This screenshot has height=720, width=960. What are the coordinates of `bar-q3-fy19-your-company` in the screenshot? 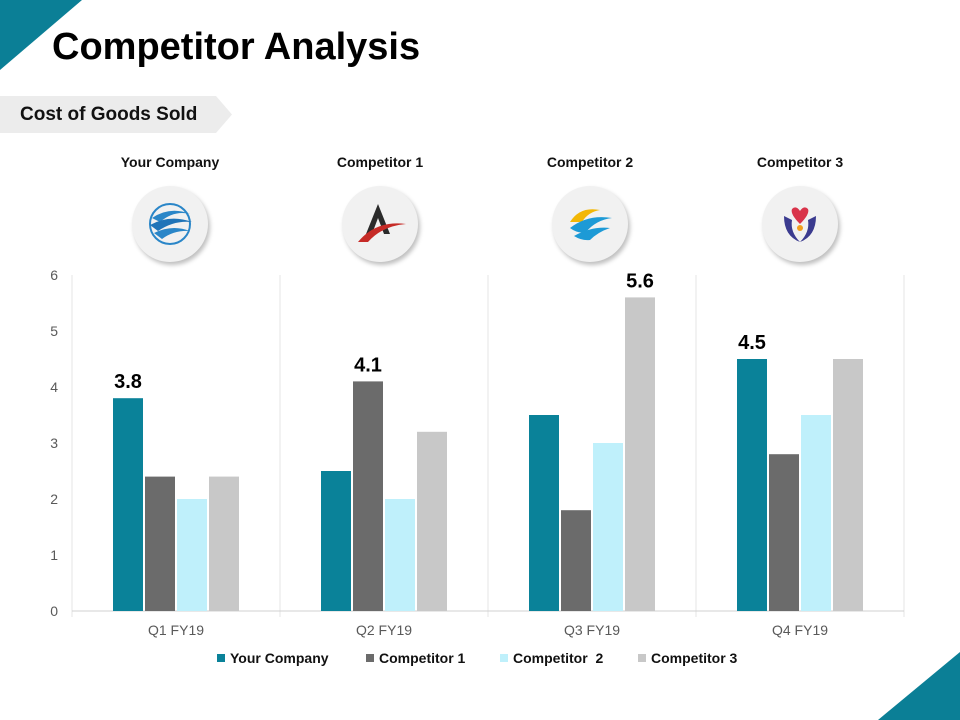 It's located at (544, 513).